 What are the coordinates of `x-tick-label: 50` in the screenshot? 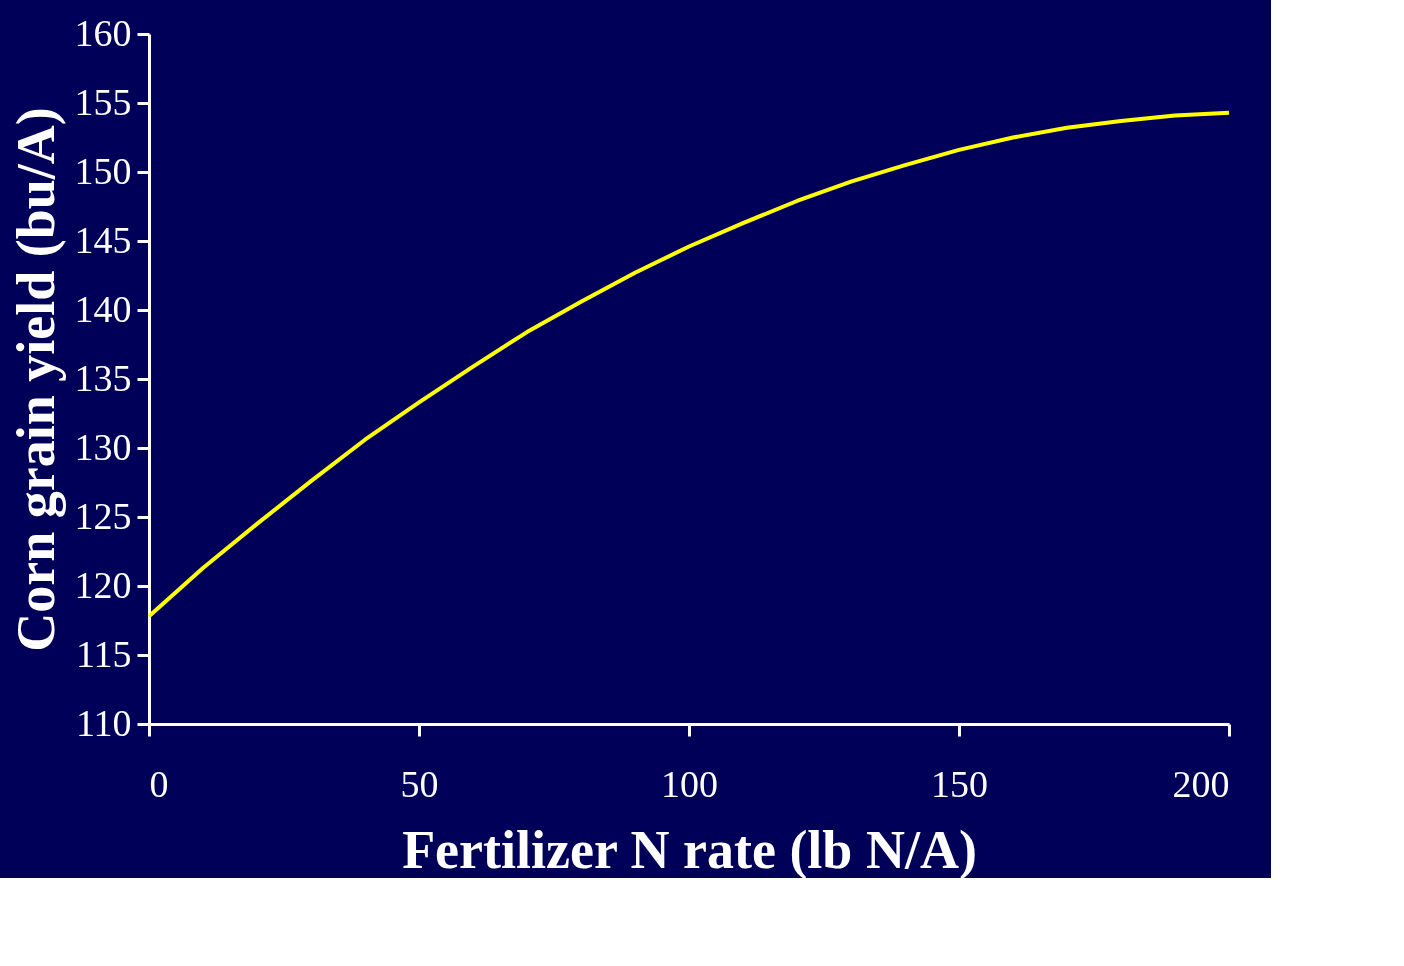 It's located at (419, 783).